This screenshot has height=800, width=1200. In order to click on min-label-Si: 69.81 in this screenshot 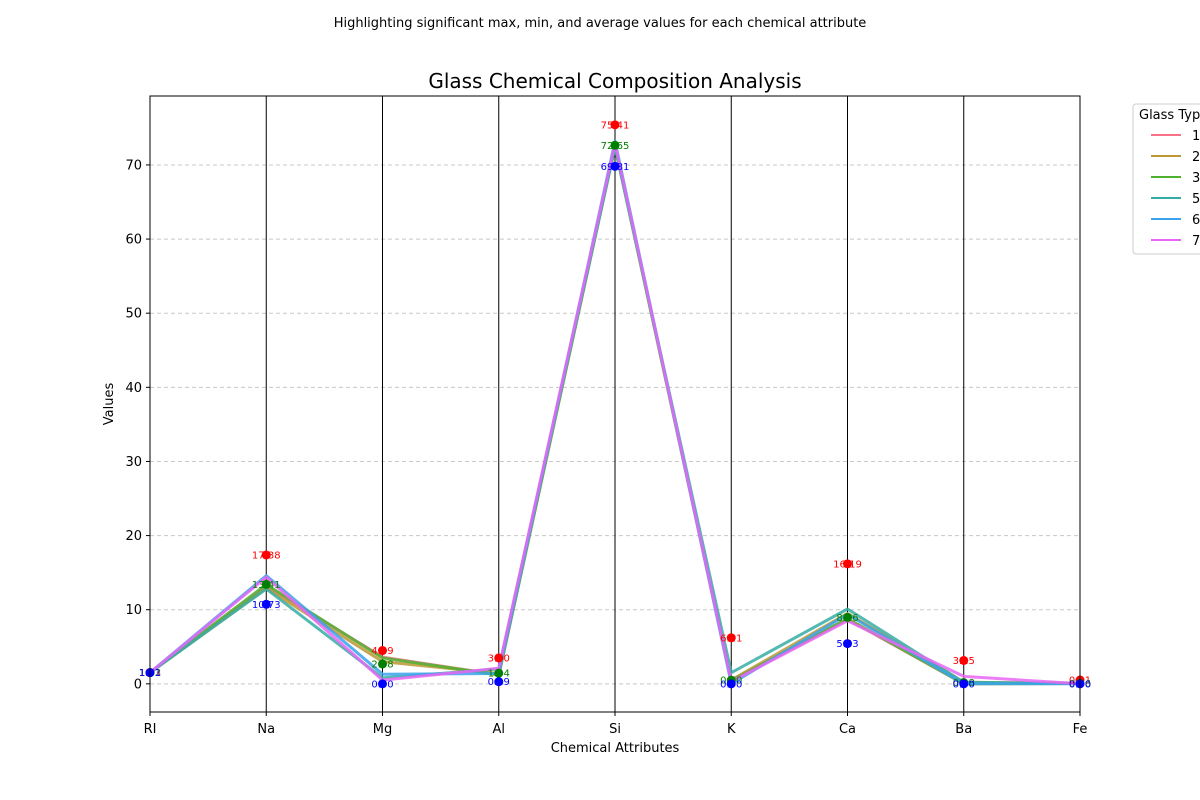, I will do `click(615, 167)`.